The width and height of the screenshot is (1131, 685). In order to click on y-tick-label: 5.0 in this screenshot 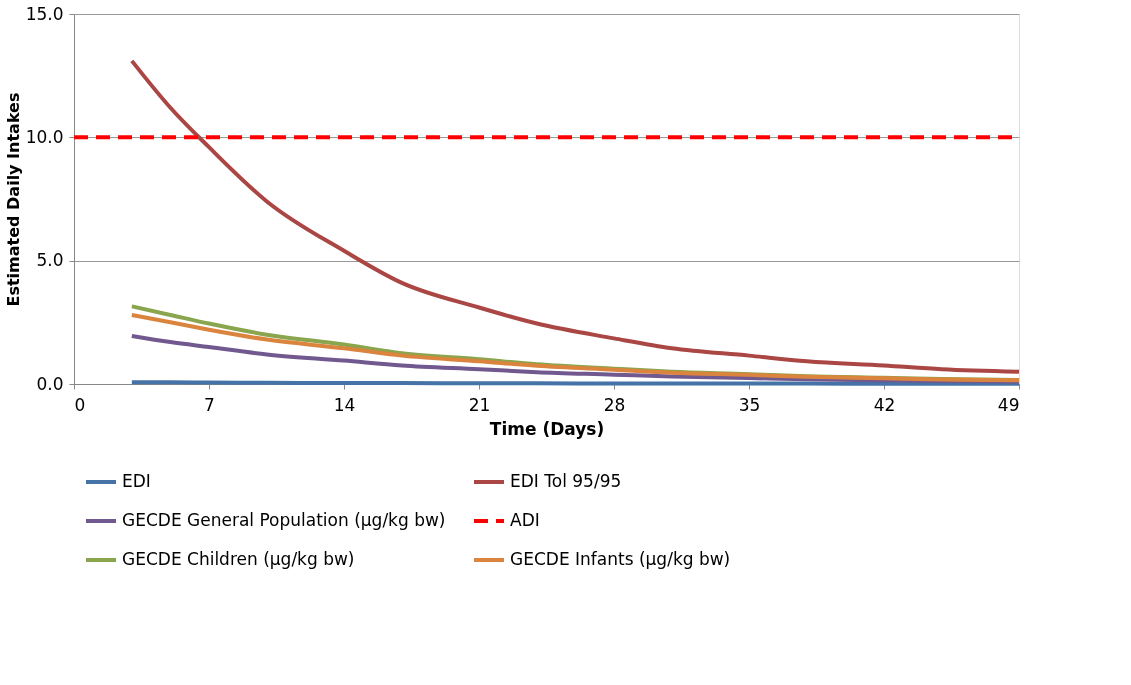, I will do `click(50, 260)`.